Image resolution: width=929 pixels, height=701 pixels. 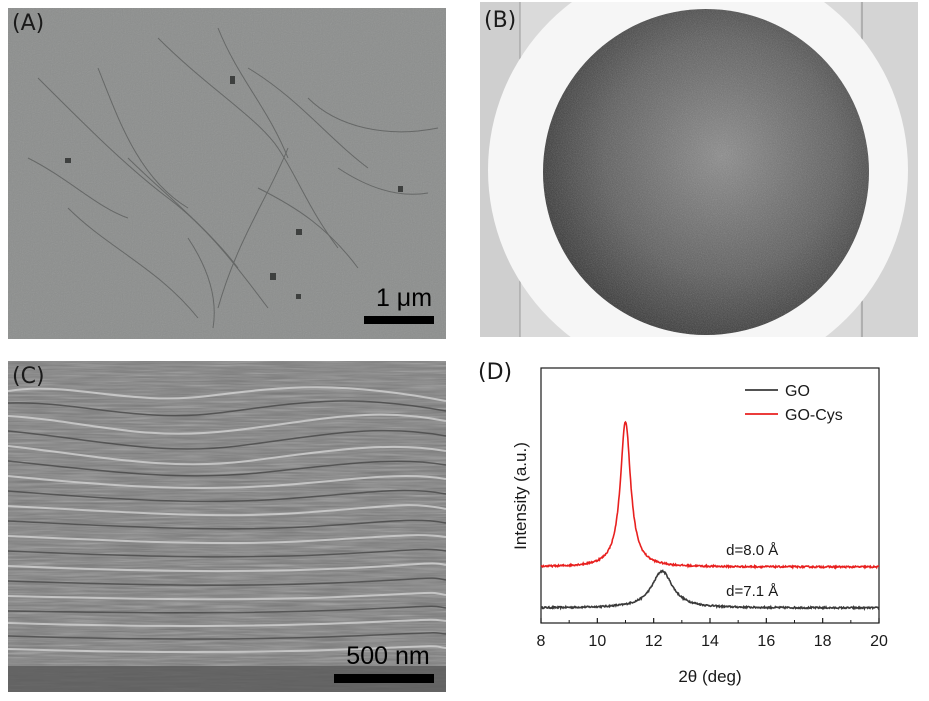 What do you see at coordinates (597, 641) in the screenshot?
I see `x-tick-label: 10` at bounding box center [597, 641].